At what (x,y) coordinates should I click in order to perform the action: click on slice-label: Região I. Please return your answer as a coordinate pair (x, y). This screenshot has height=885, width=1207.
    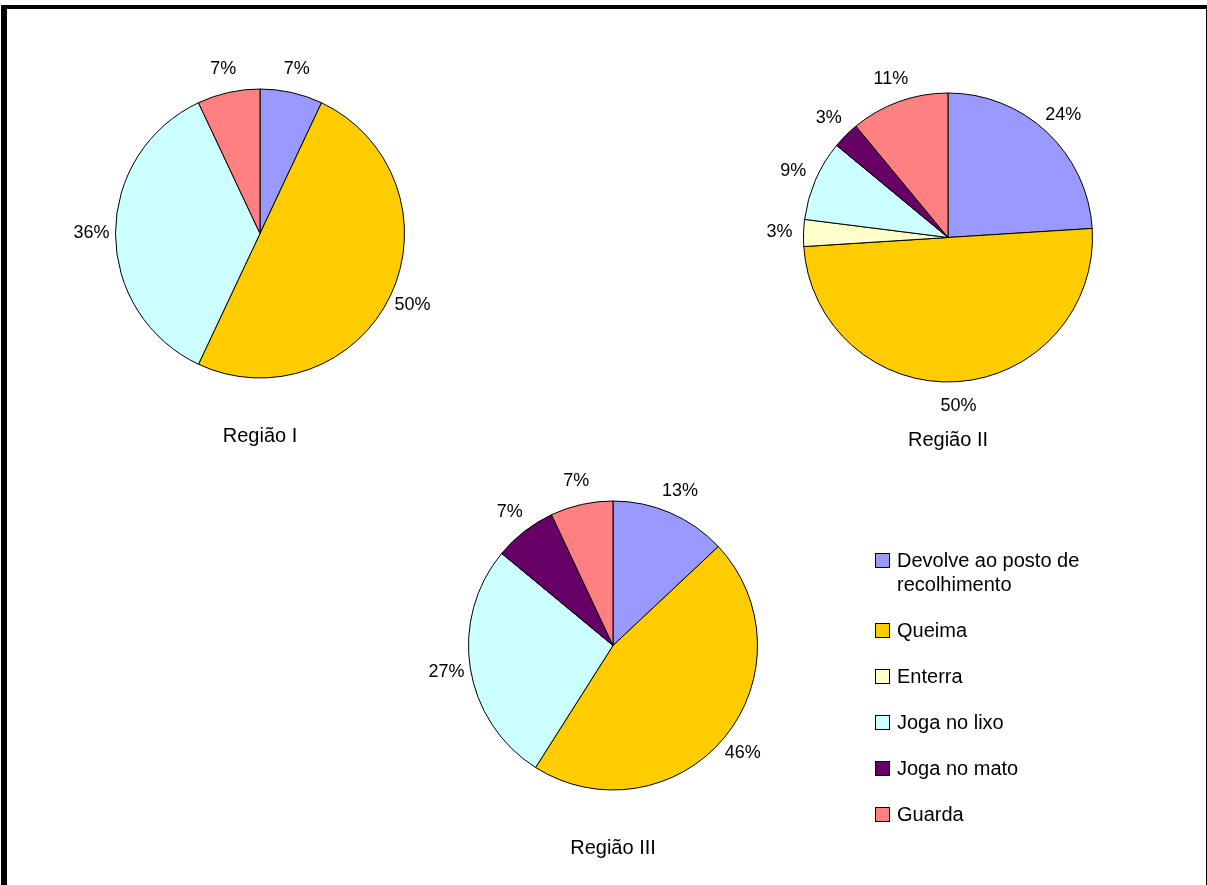
    Looking at the image, I should click on (260, 434).